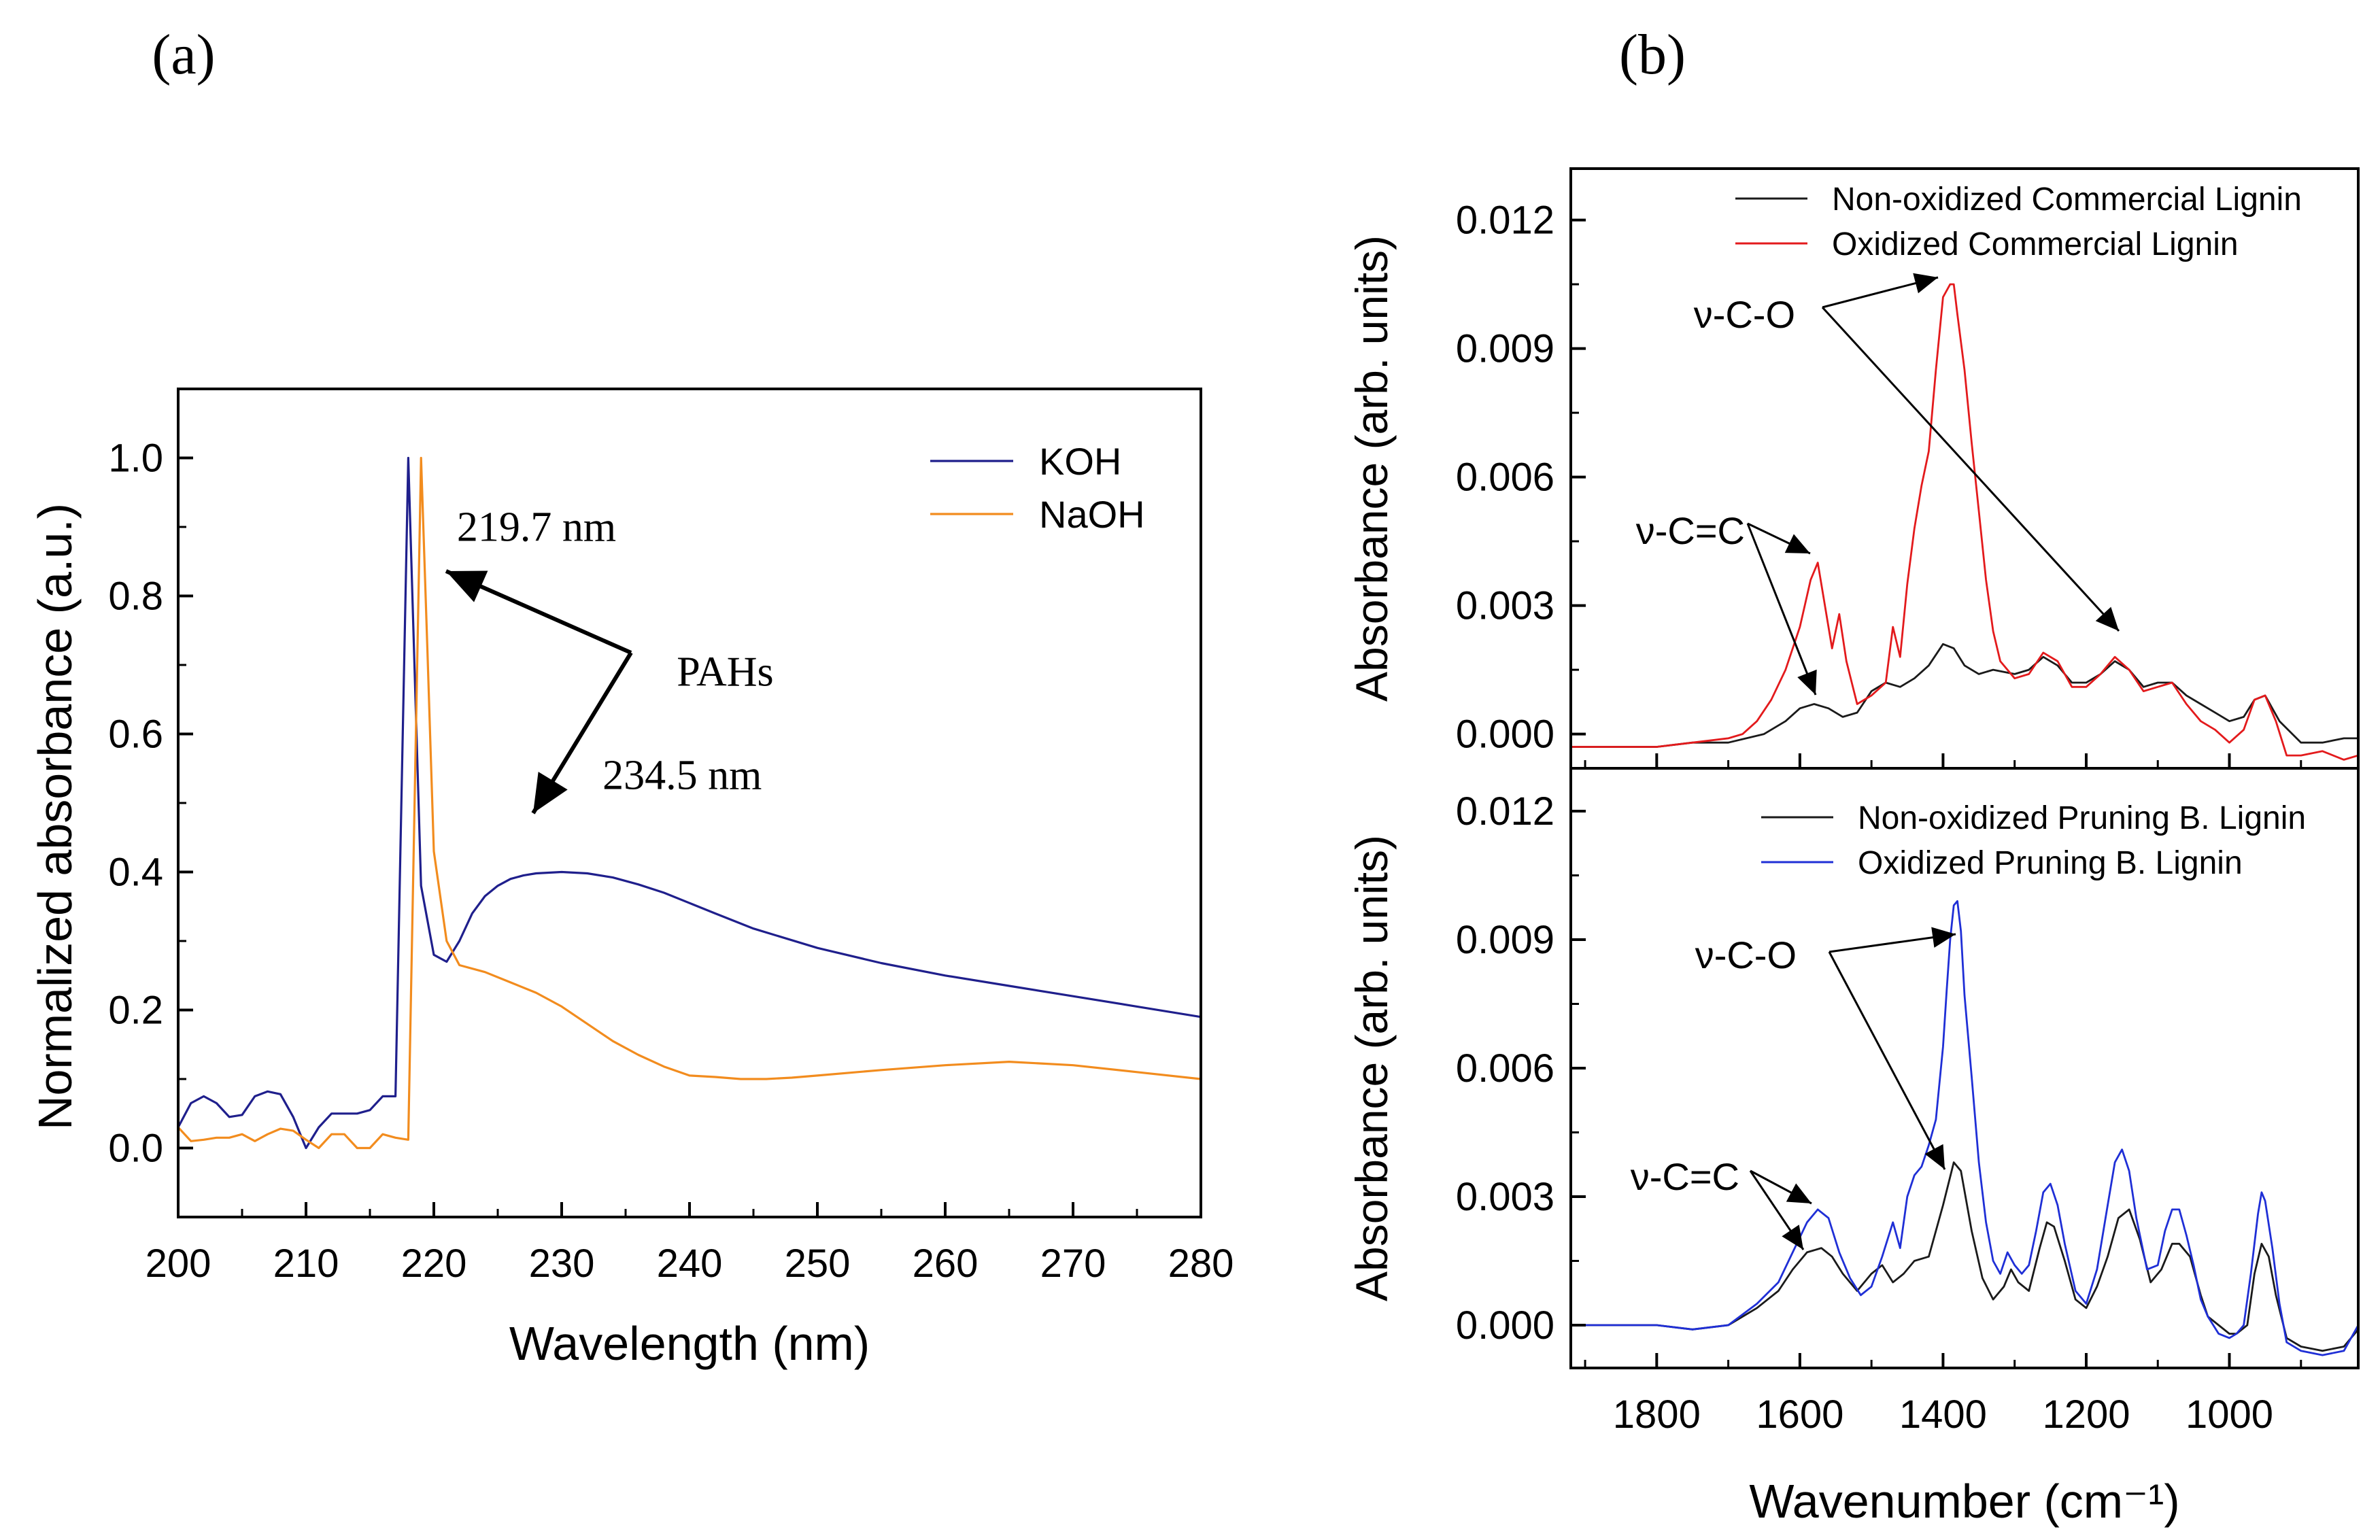 The image size is (2380, 1540). Describe the element at coordinates (2082, 818) in the screenshot. I see `legend-label-non-oxidized: Non-oxidized Pruning B. Lignin` at that location.